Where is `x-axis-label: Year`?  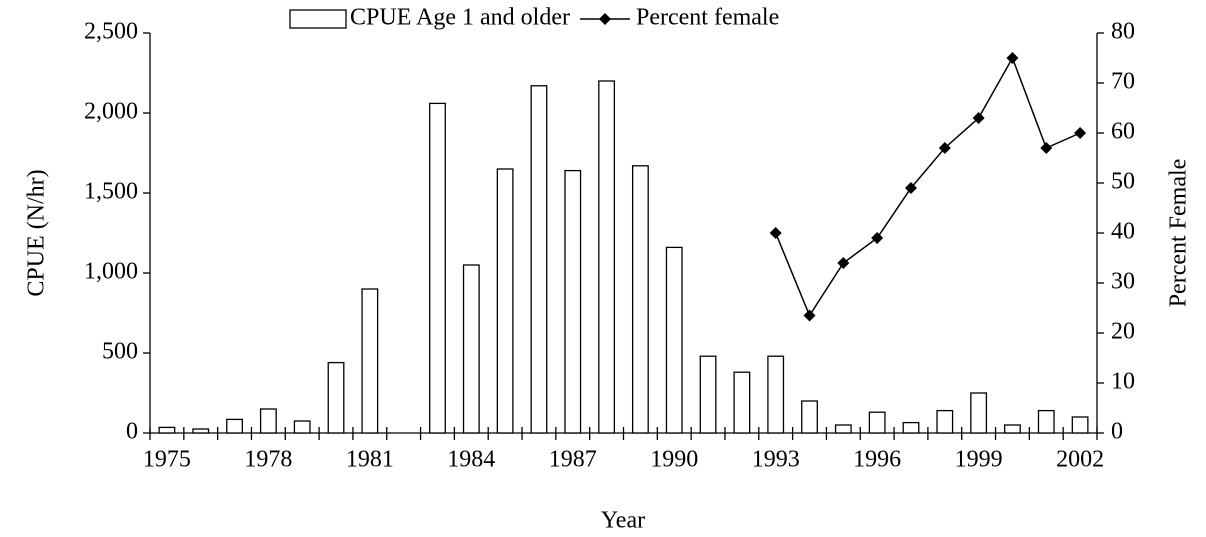 x-axis-label: Year is located at coordinates (623, 521).